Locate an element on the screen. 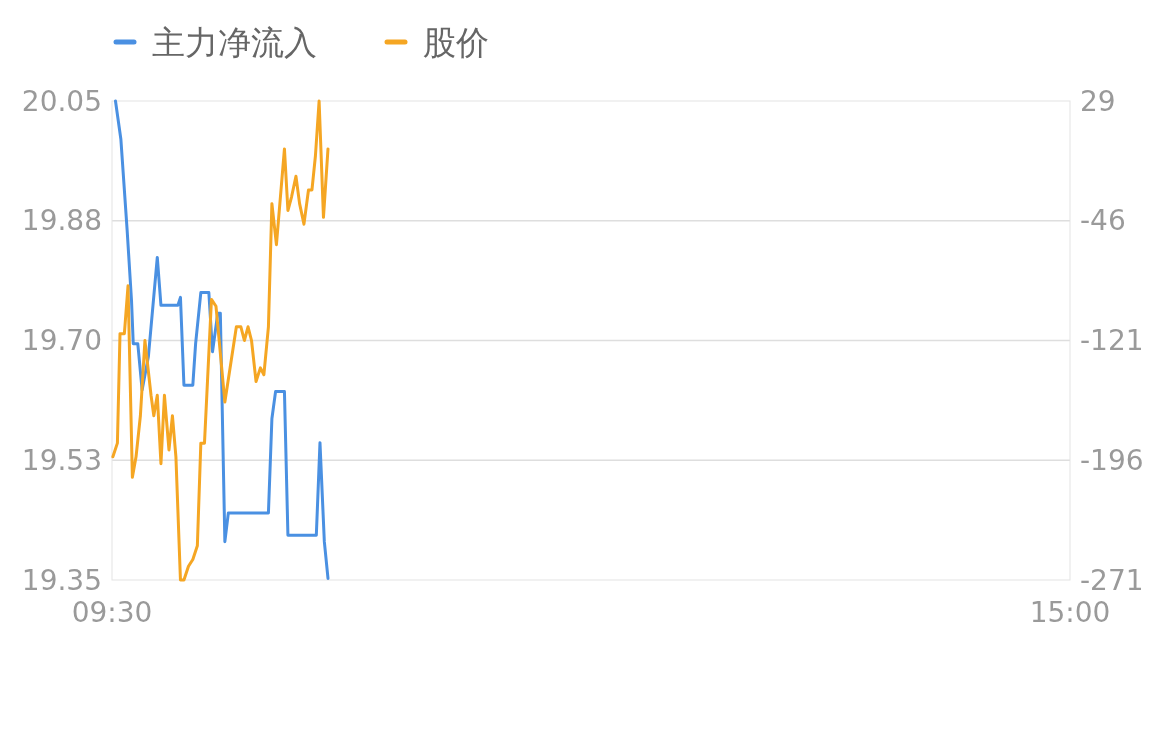 The width and height of the screenshot is (1170, 741). y2-tick-label: -46 is located at coordinates (1103, 221).